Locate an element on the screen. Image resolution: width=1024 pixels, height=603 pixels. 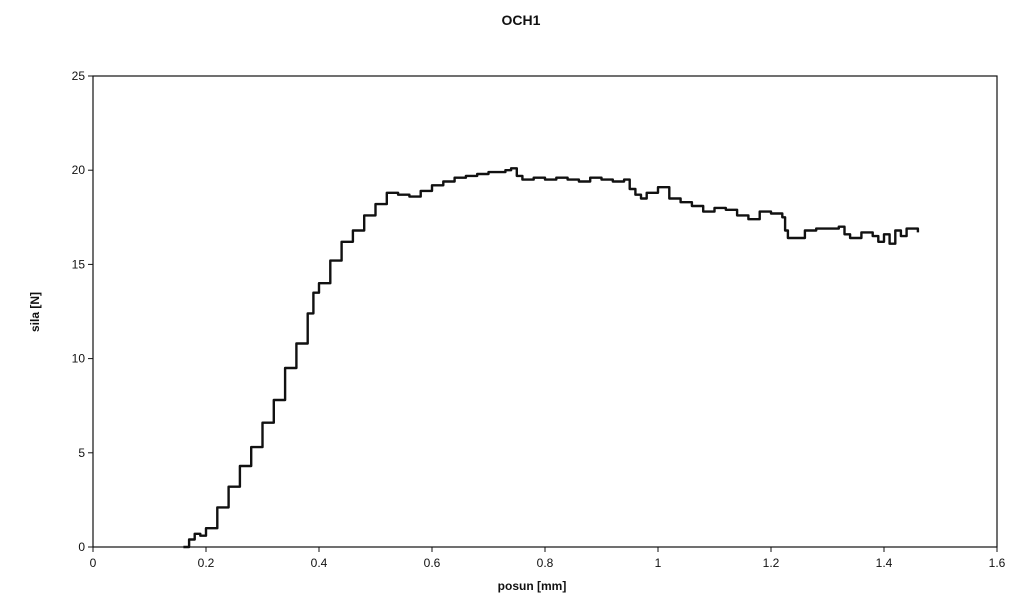
x-tick-label: 0 is located at coordinates (93, 563).